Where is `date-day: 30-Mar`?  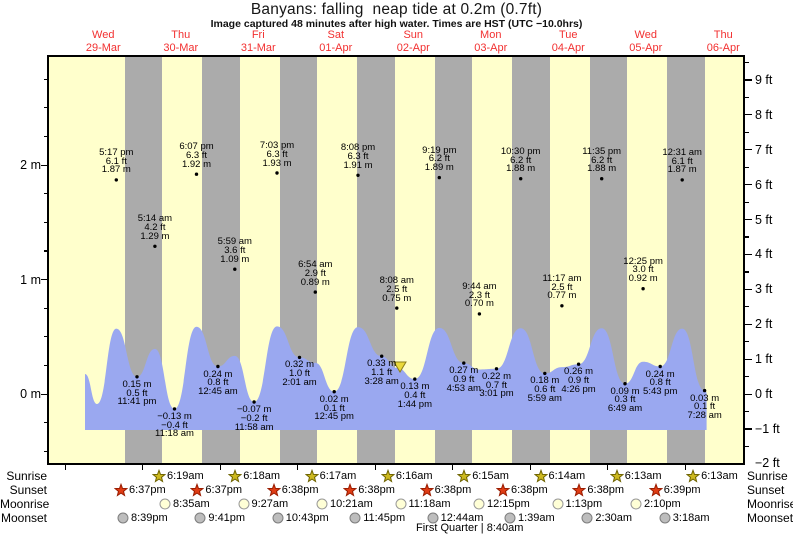
date-day: 30-Mar is located at coordinates (181, 48).